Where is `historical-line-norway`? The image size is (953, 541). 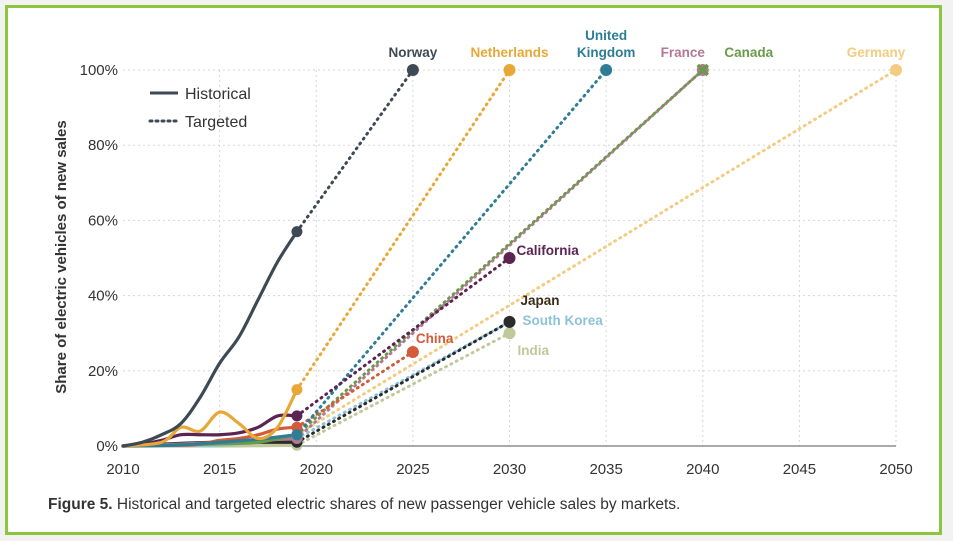 historical-line-norway is located at coordinates (210, 339).